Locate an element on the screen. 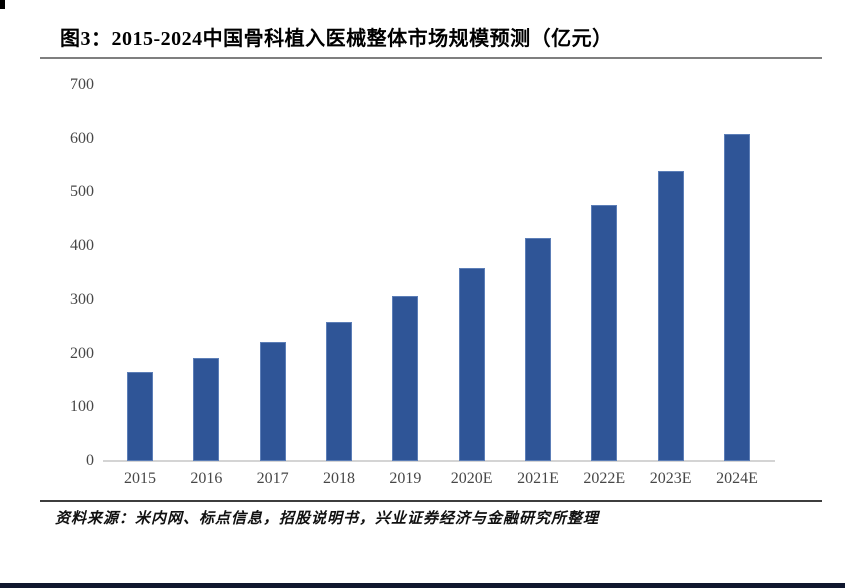  bottom-border-bar is located at coordinates (422, 585).